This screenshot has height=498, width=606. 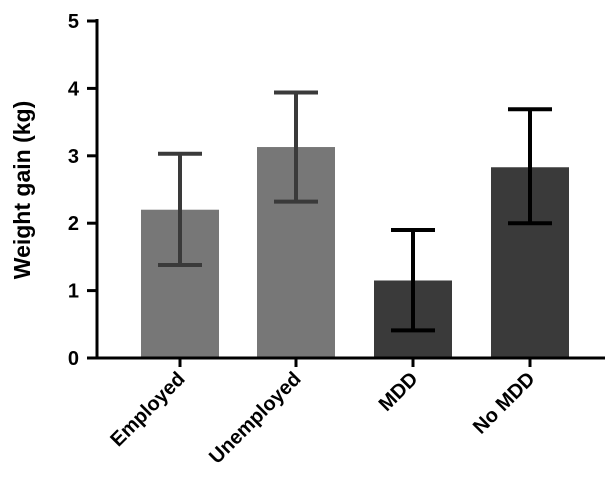 What do you see at coordinates (255, 418) in the screenshot?
I see `x-tick-label-unemployed: Unemployed` at bounding box center [255, 418].